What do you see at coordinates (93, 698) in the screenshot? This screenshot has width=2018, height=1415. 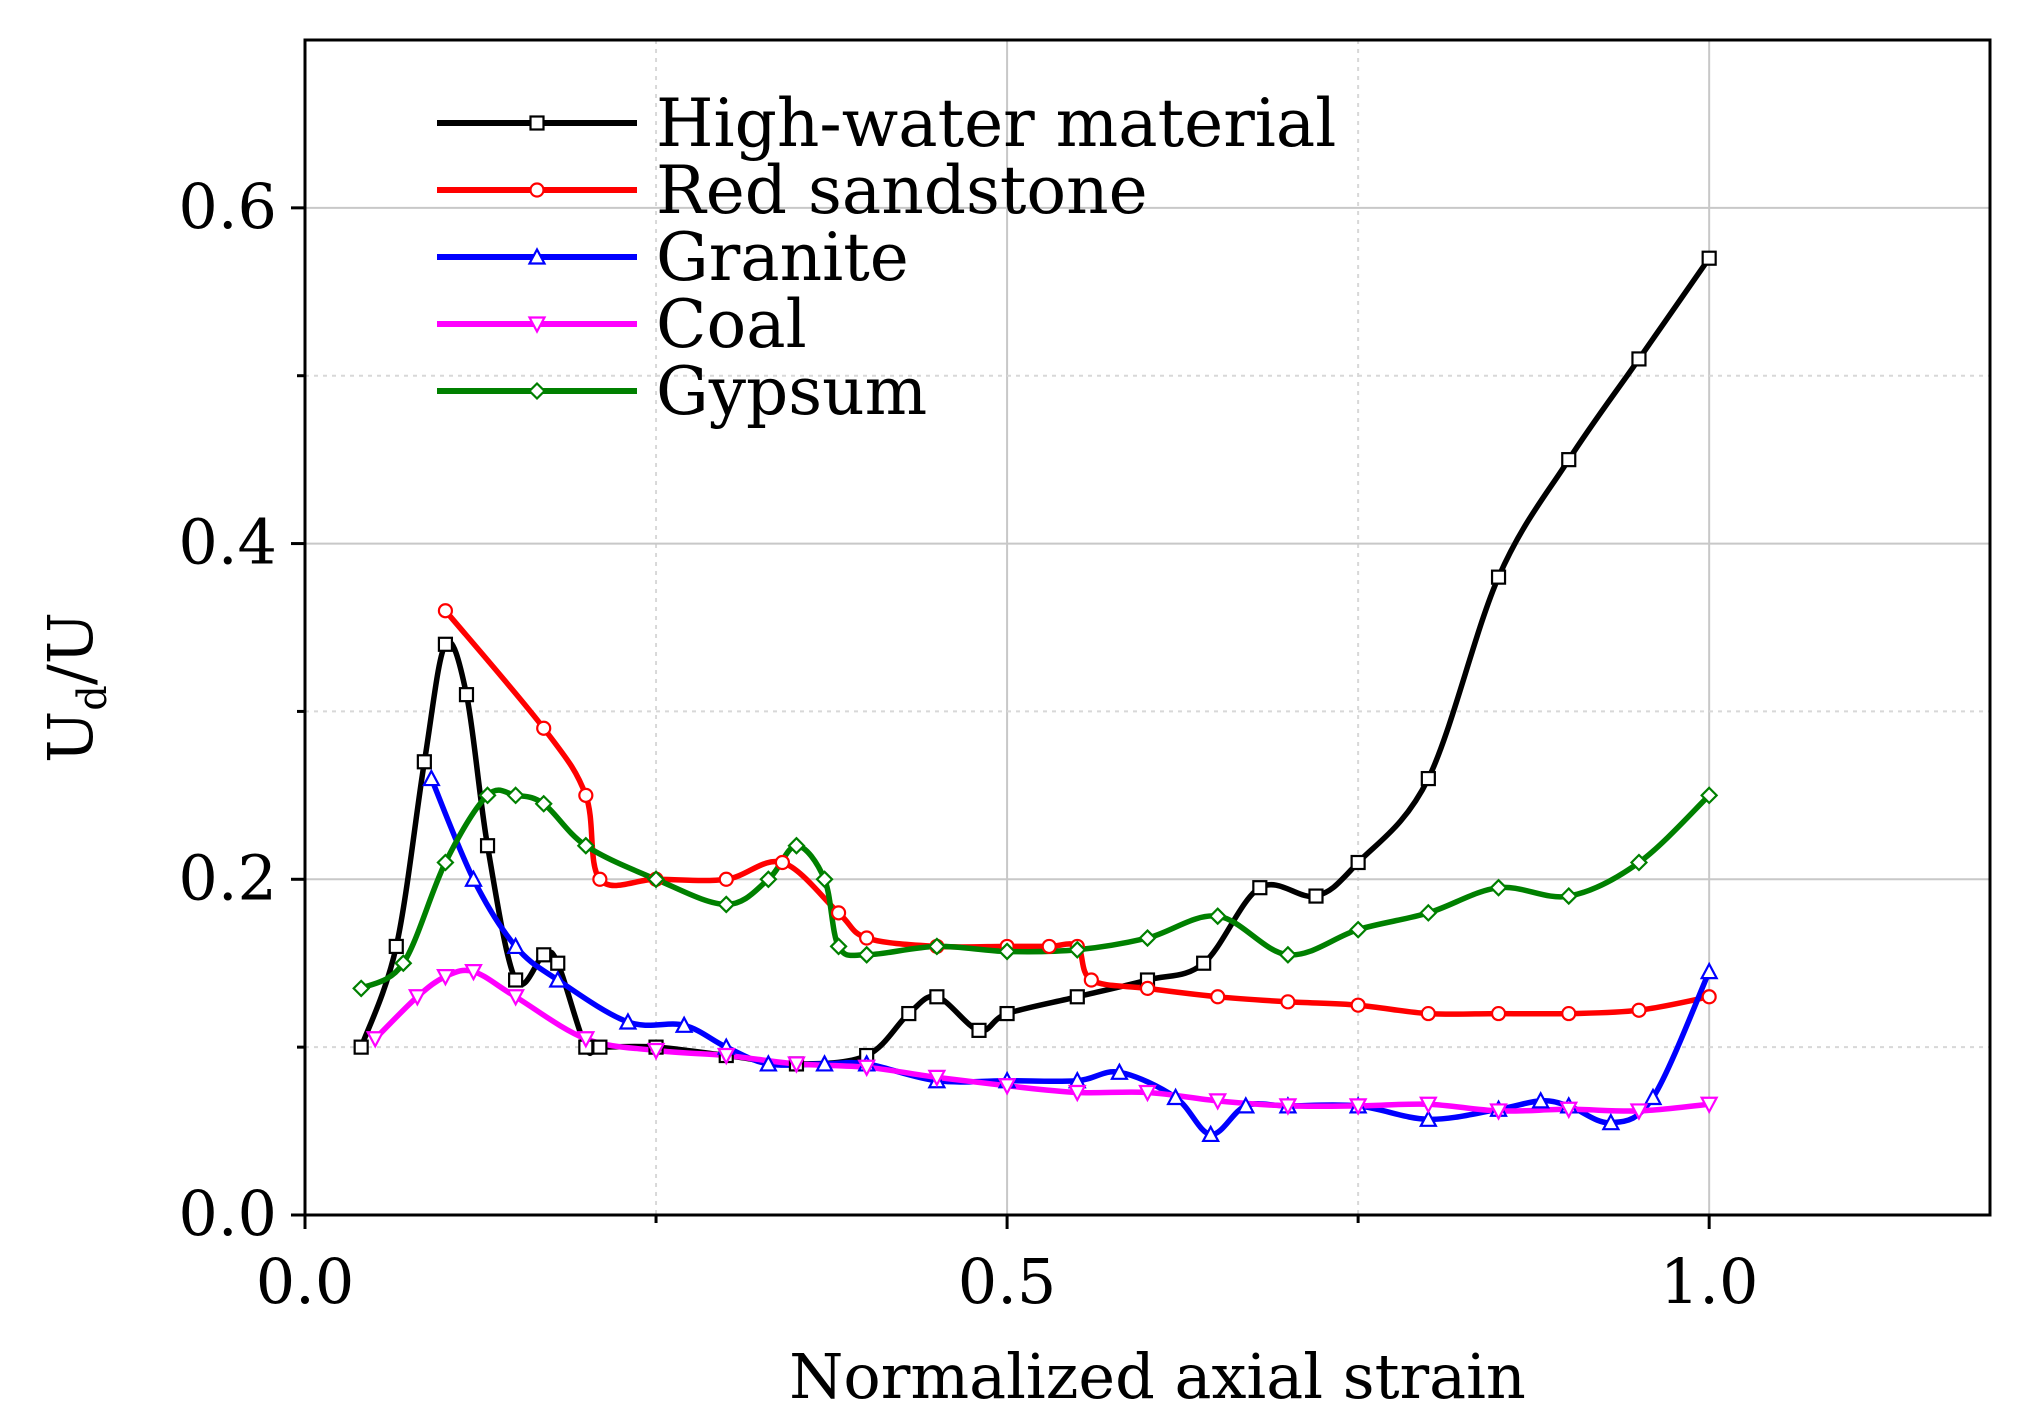 I see `y-axis-title-sub: d` at bounding box center [93, 698].